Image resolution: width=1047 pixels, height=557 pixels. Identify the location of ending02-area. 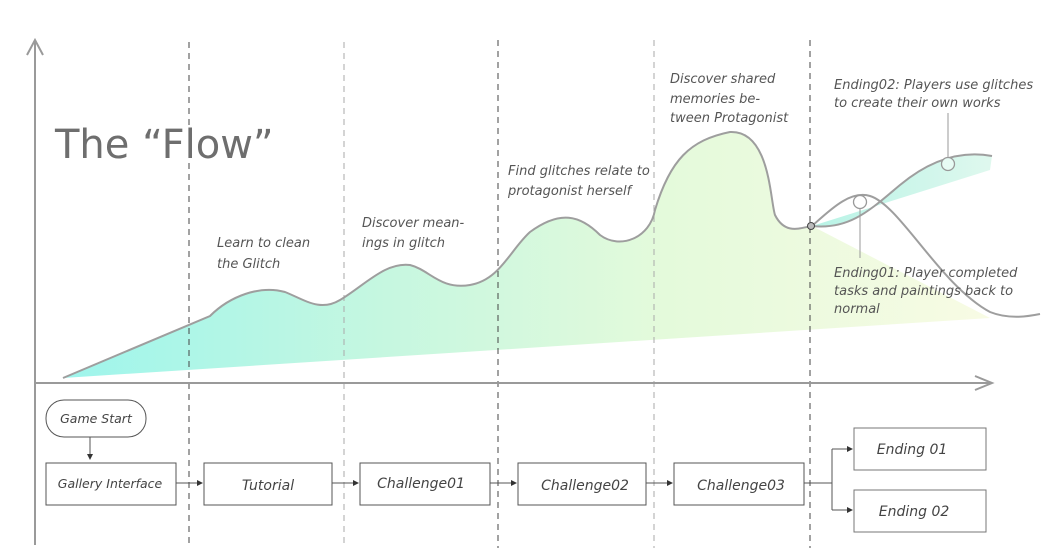
(902, 190).